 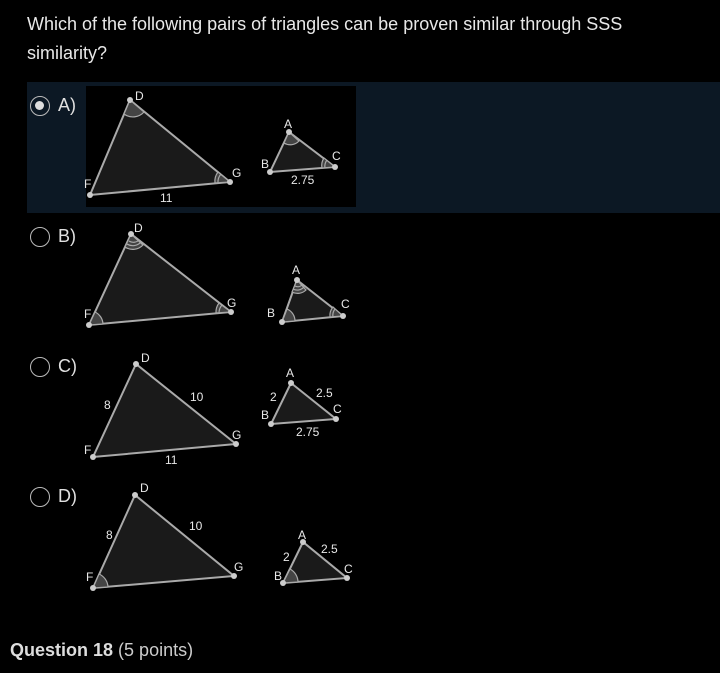 What do you see at coordinates (164, 541) in the screenshot?
I see `triangle-dfg-d` at bounding box center [164, 541].